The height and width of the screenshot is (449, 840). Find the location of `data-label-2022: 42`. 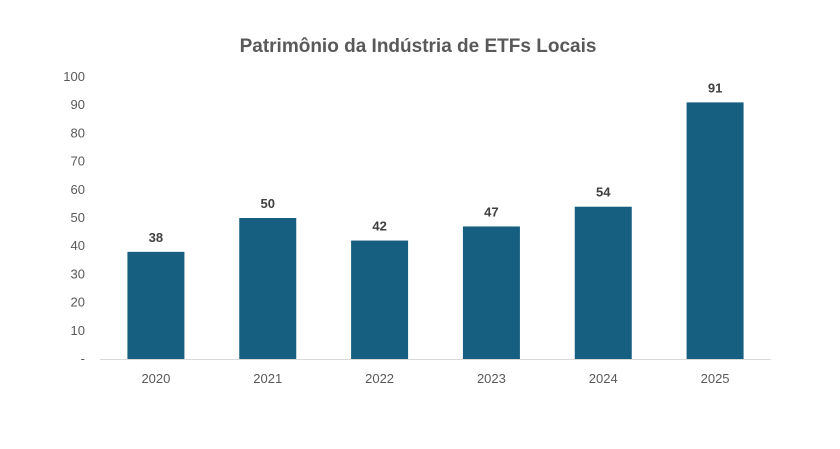

data-label-2022: 42 is located at coordinates (379, 226).